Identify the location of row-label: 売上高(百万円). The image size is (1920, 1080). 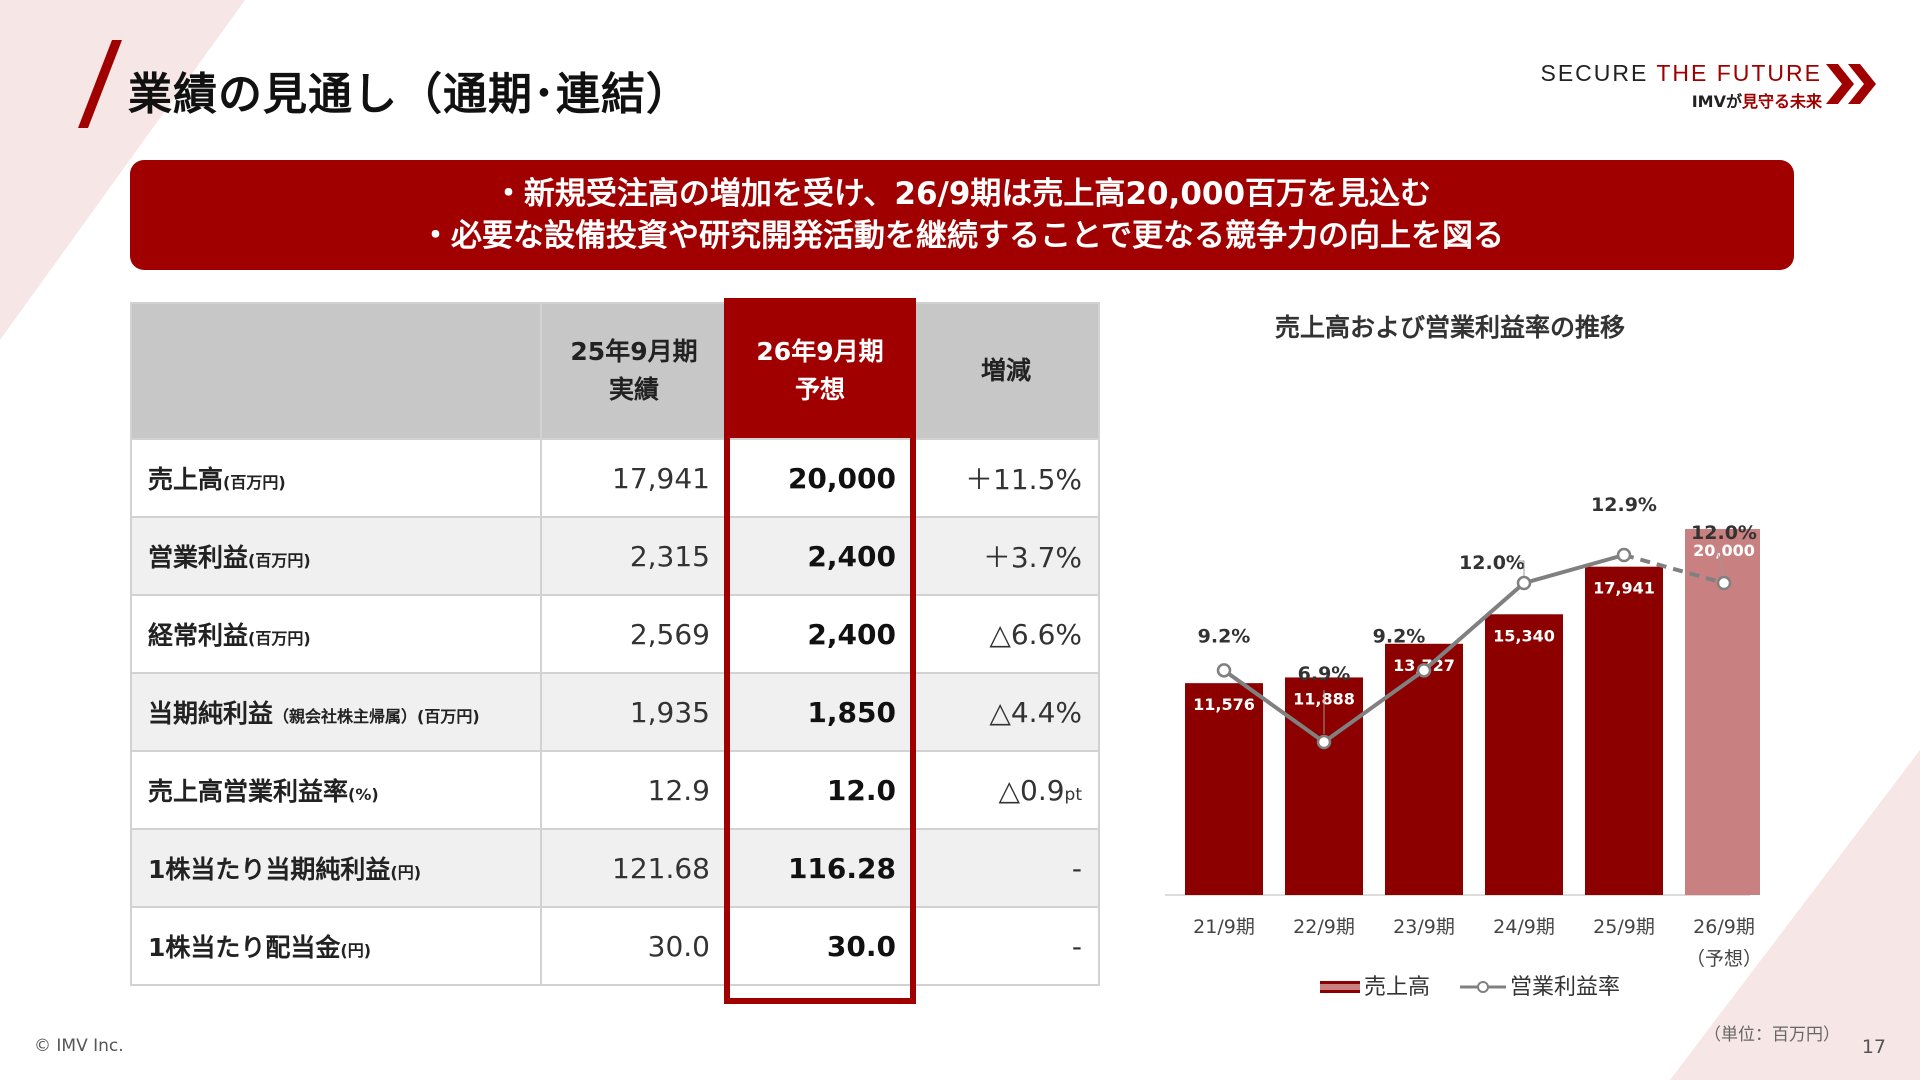
(336, 478).